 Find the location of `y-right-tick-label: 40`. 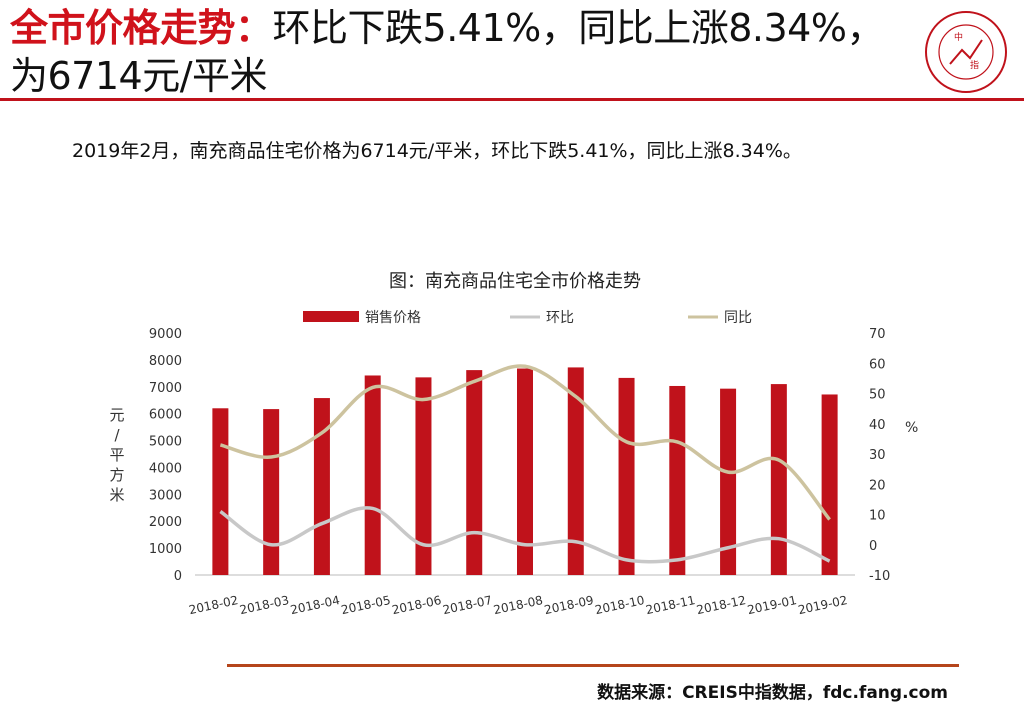

y-right-tick-label: 40 is located at coordinates (877, 425).